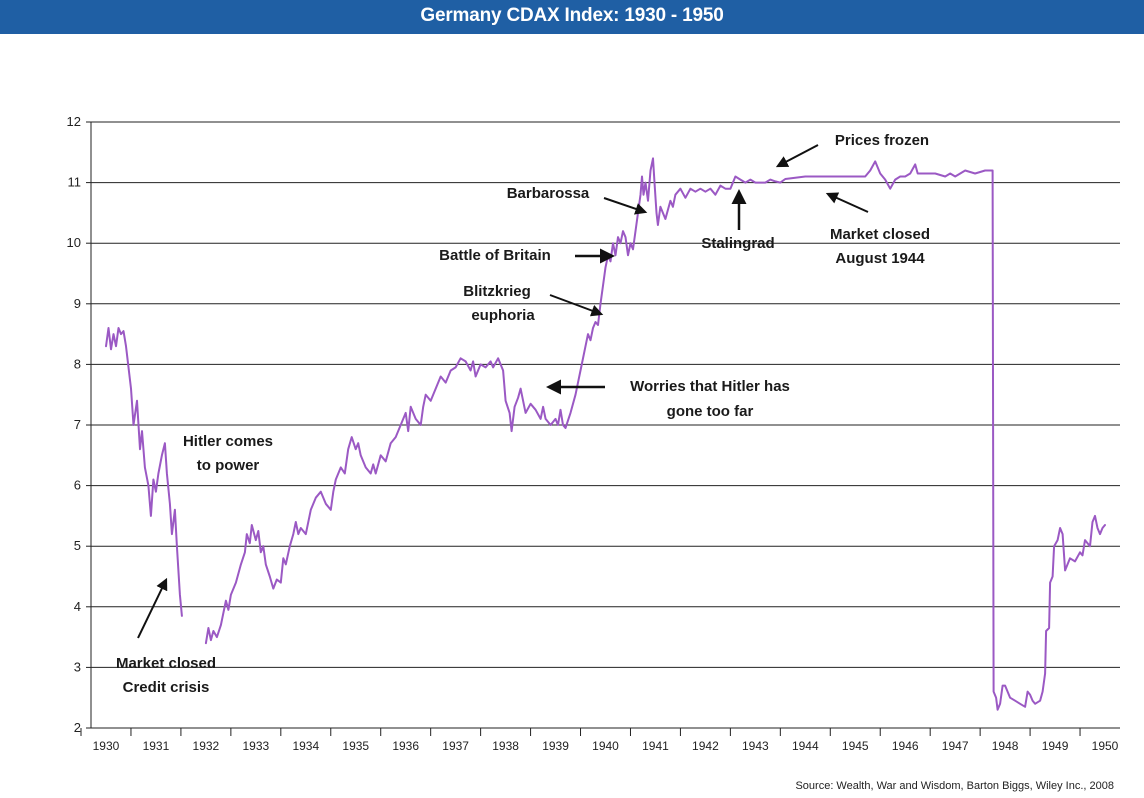 The image size is (1144, 798). I want to click on x-tick-label: 1937, so click(455, 746).